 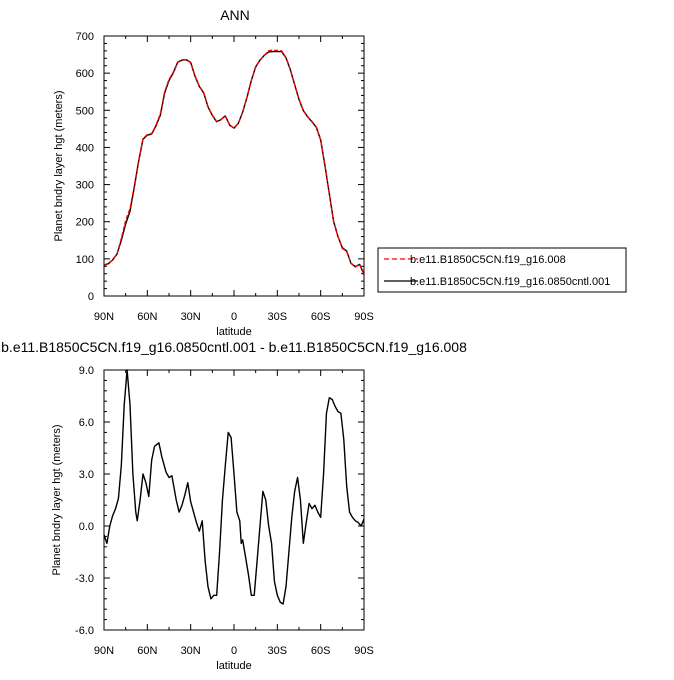 What do you see at coordinates (147, 651) in the screenshot?
I see `bottom-x-tick-label: 60N` at bounding box center [147, 651].